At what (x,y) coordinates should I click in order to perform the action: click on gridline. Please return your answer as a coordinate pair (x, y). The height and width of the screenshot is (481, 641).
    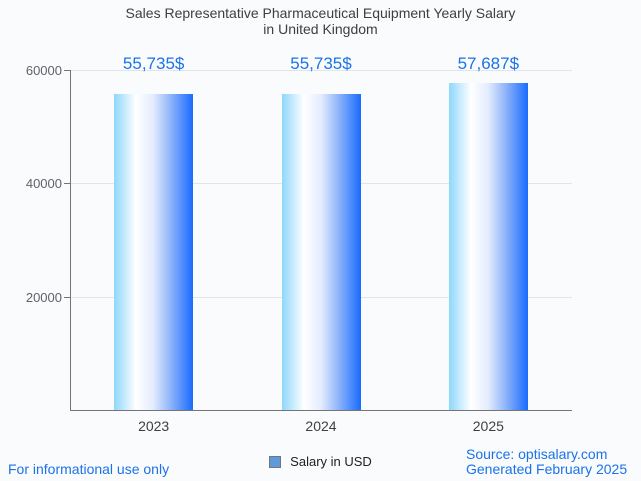
    Looking at the image, I should click on (321, 70).